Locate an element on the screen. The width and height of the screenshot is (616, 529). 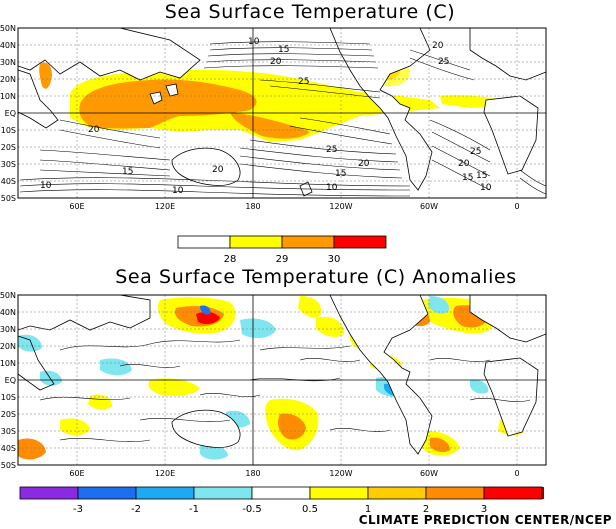
bottom-colorbar-tick: 2 is located at coordinates (426, 509).